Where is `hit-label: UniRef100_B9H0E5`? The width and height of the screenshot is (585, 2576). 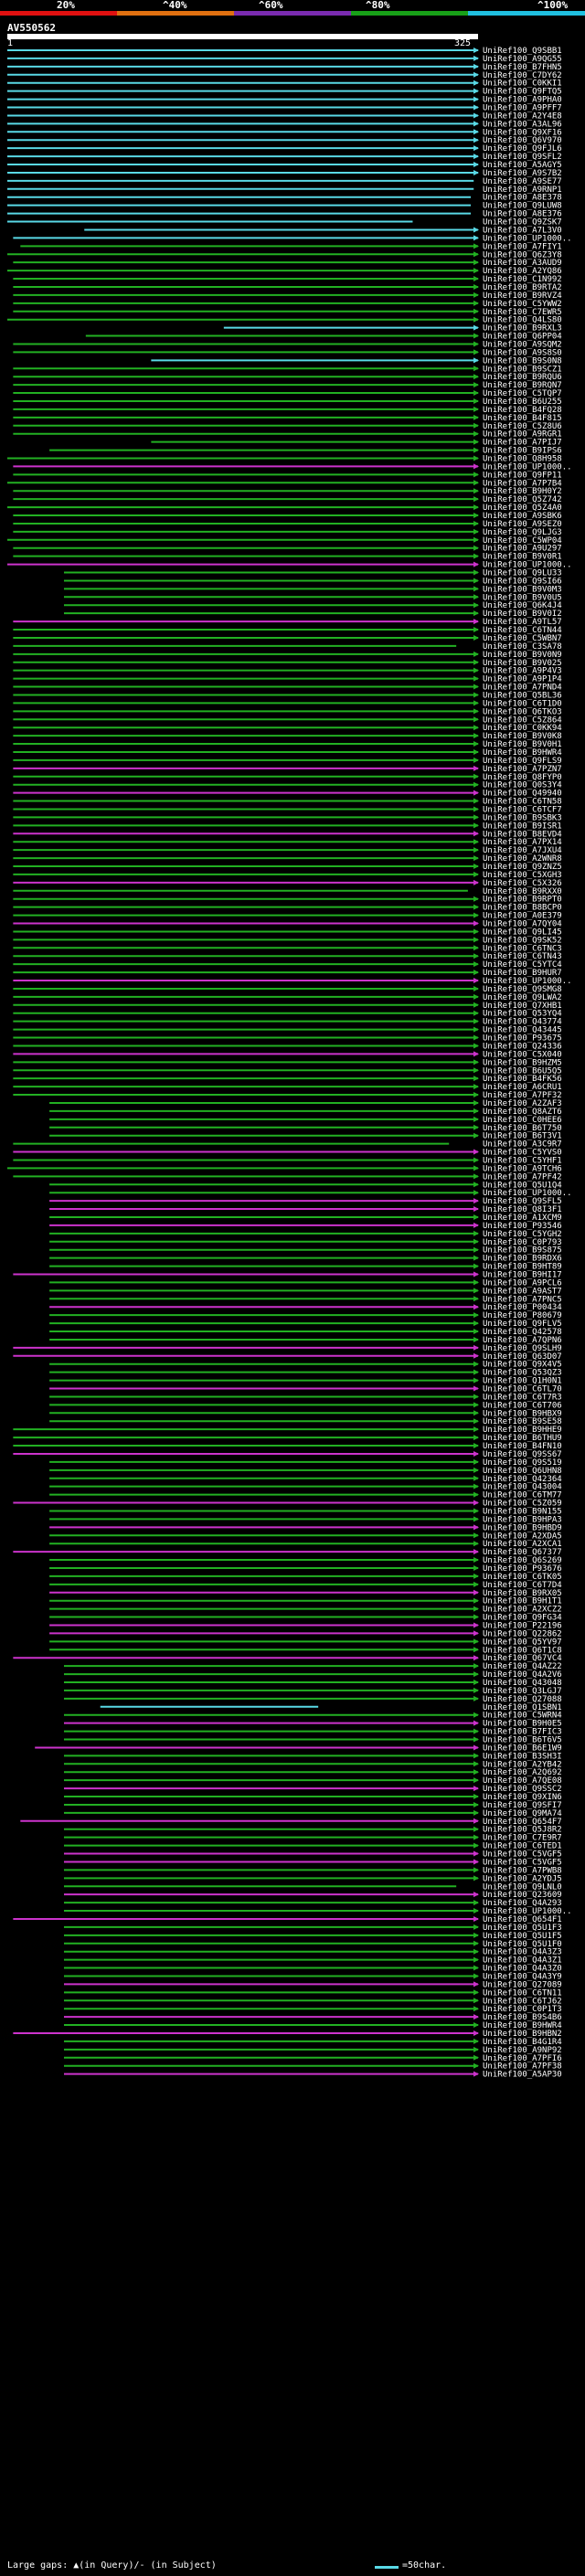
hit-label: UniRef100_B9H0E5 is located at coordinates (522, 1724).